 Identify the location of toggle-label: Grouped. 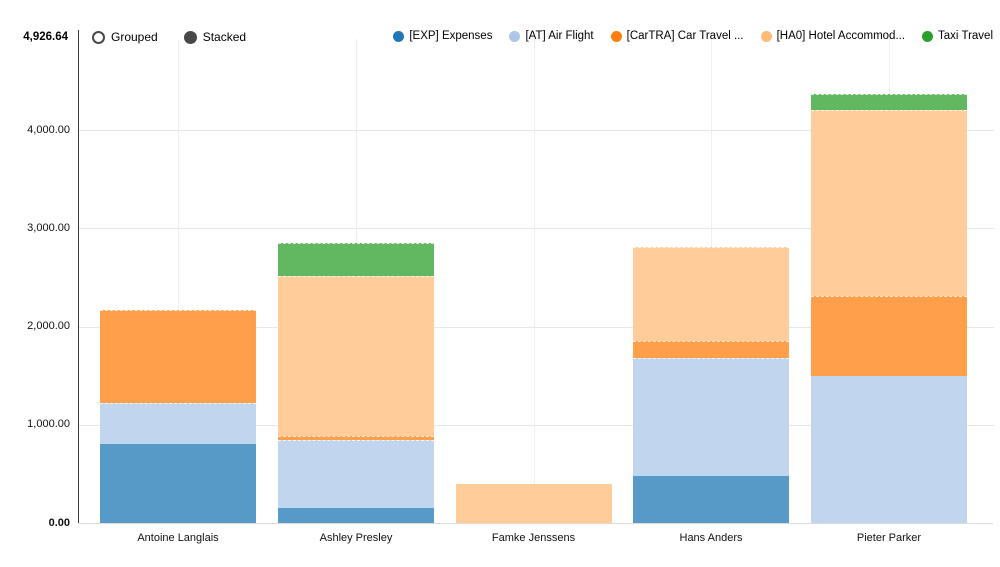
(134, 37).